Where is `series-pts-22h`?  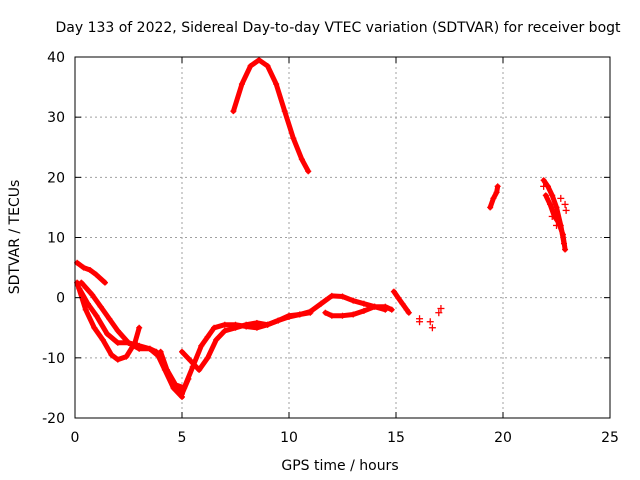 series-pts-22h is located at coordinates (555, 205).